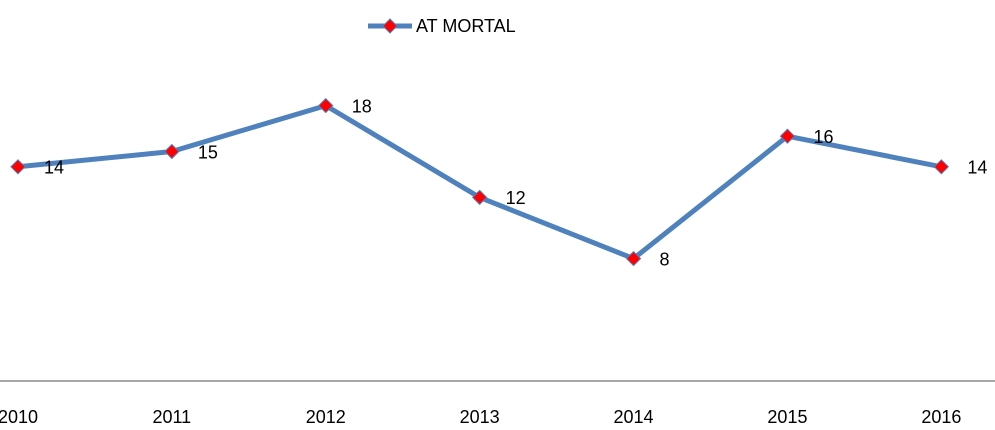 Image resolution: width=995 pixels, height=430 pixels. Describe the element at coordinates (171, 417) in the screenshot. I see `x-tick-label: 2011` at that location.